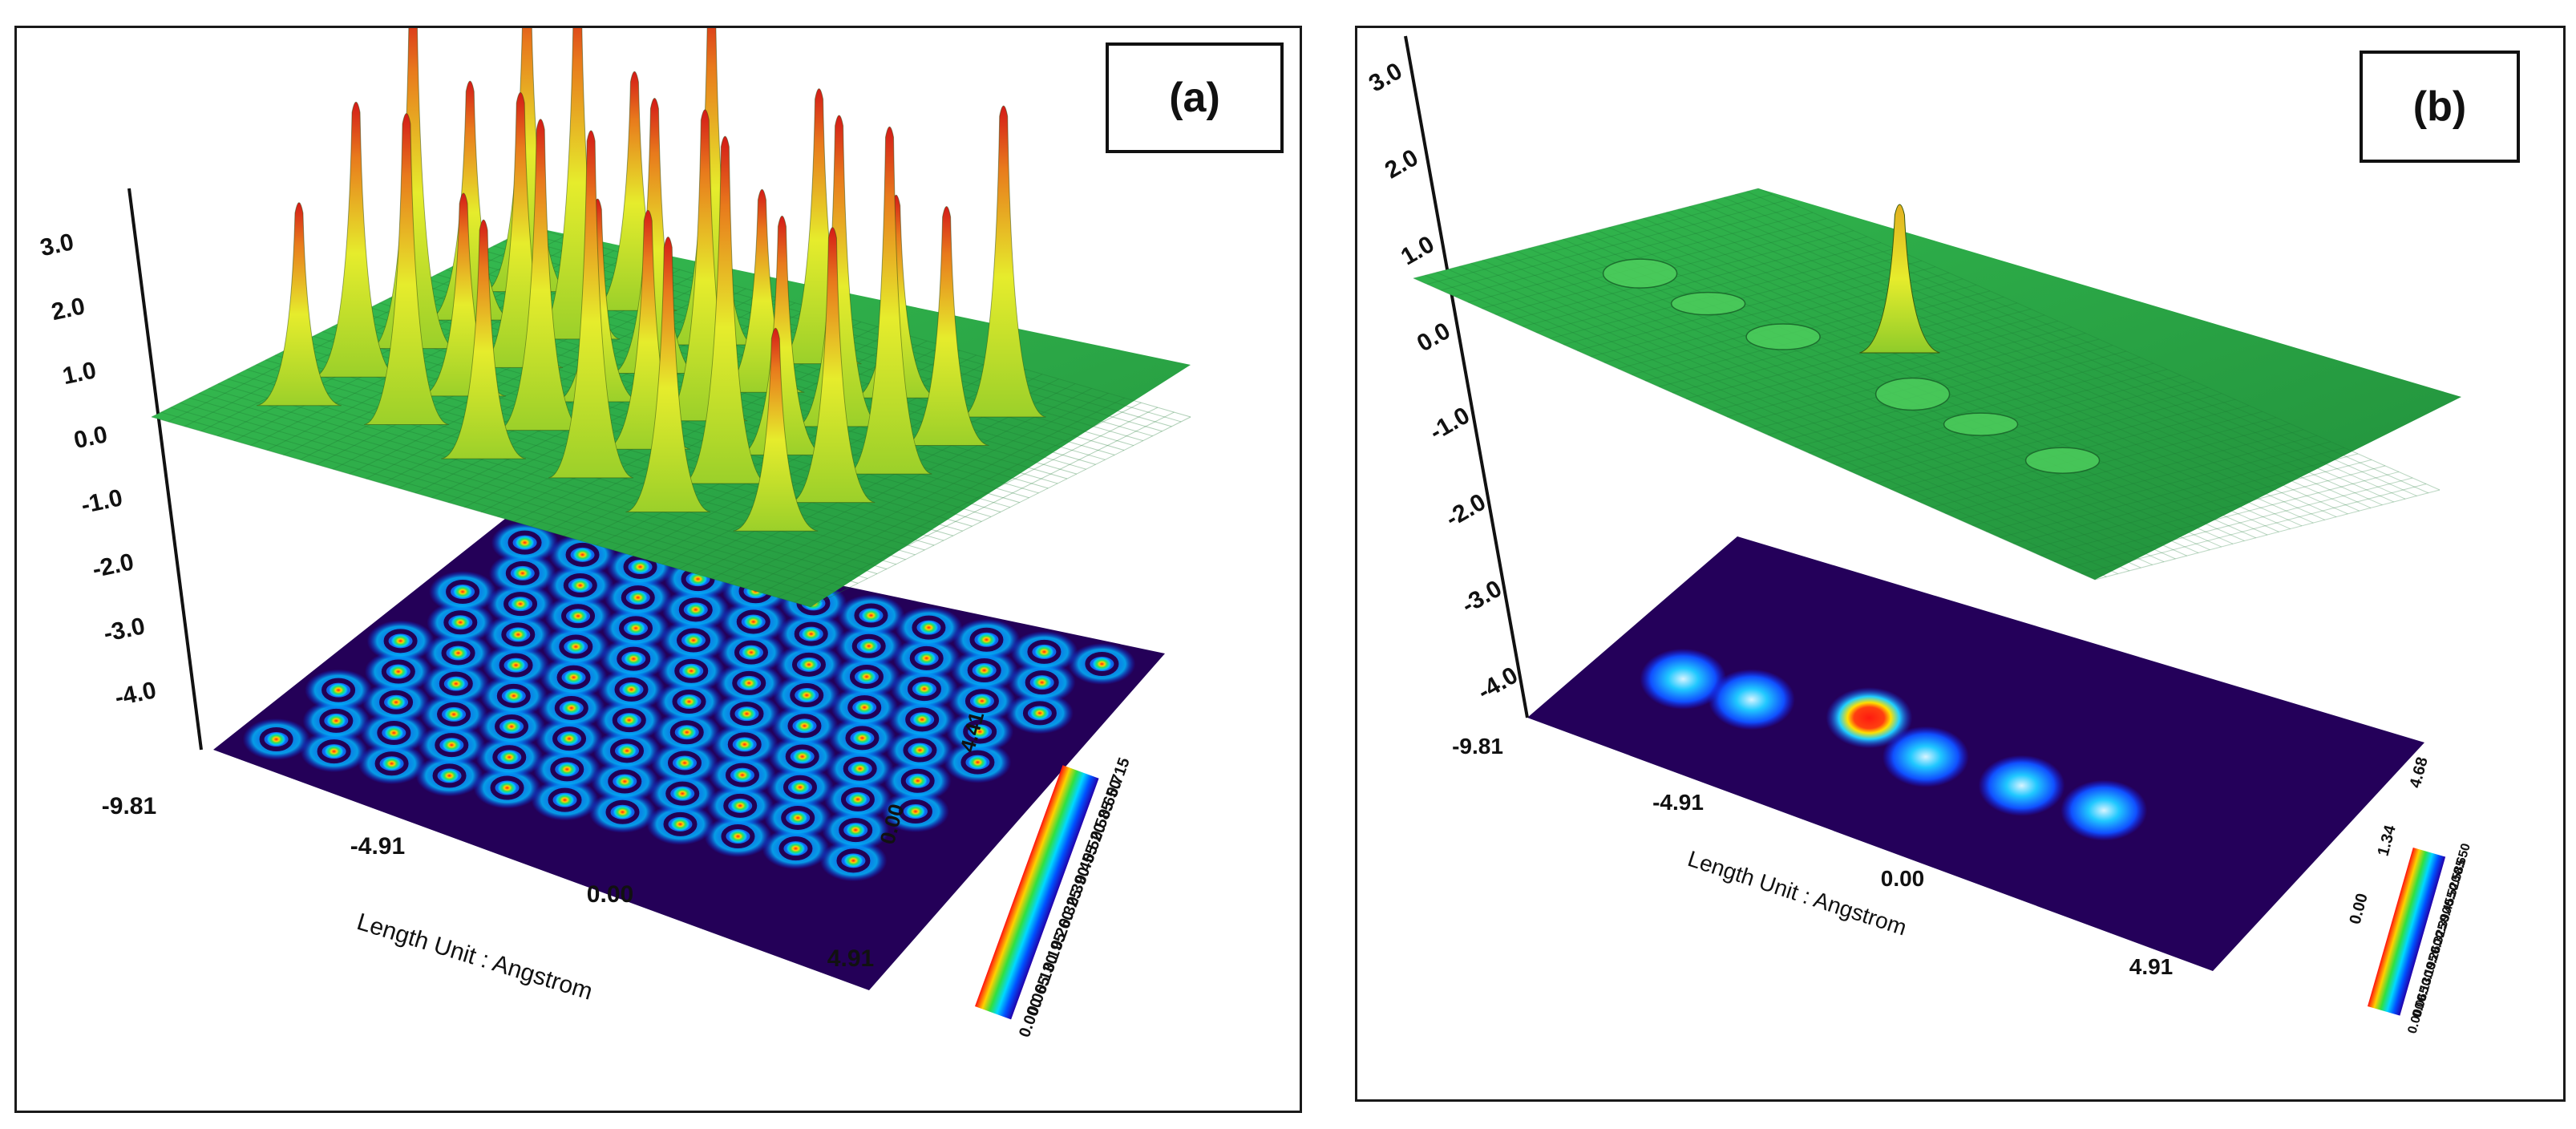 This screenshot has height=1129, width=2576. I want to click on x-tick-label: 0.00, so click(1903, 878).